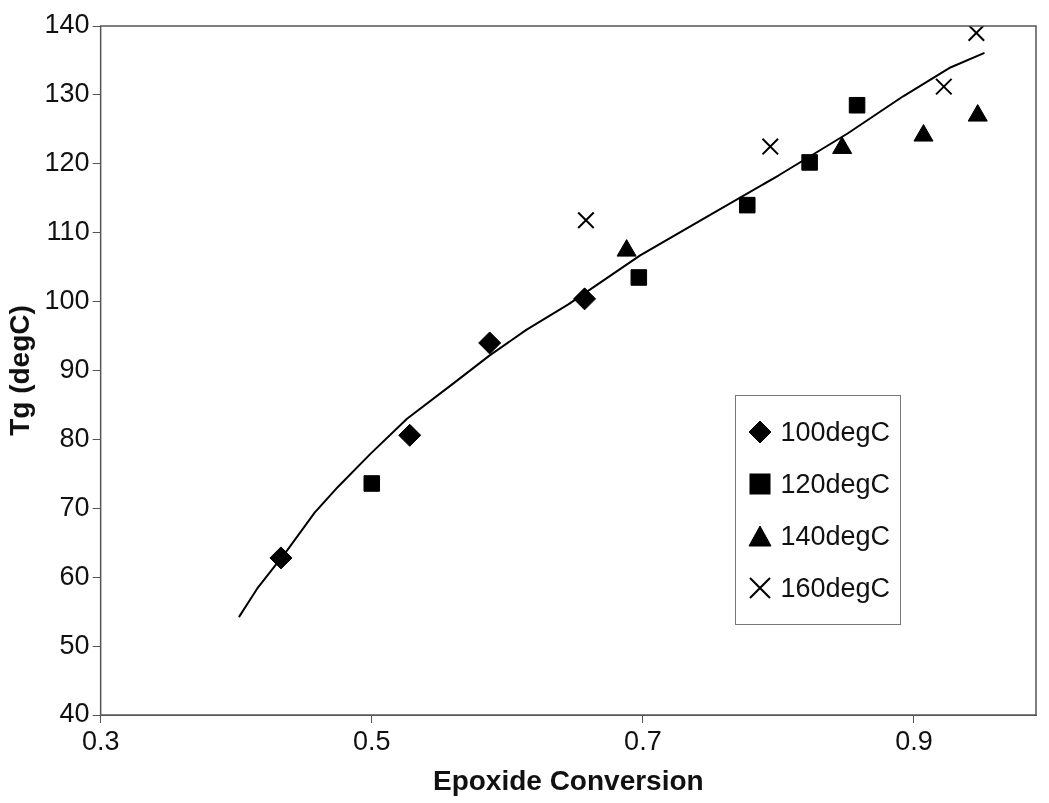 Image resolution: width=1049 pixels, height=803 pixels. Describe the element at coordinates (835, 432) in the screenshot. I see `legend-label: 100degC` at that location.